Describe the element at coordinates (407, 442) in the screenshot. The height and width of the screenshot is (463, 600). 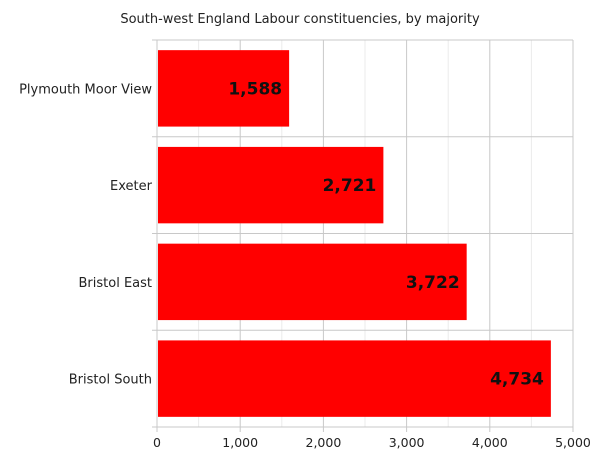
I see `x-tick-label: 3,000` at that location.